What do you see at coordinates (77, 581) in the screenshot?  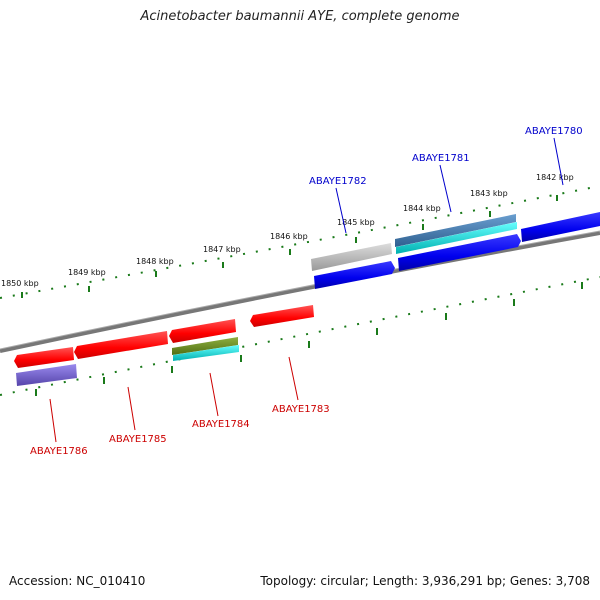 I see `accession-text: Accession: NC_010410` at bounding box center [77, 581].